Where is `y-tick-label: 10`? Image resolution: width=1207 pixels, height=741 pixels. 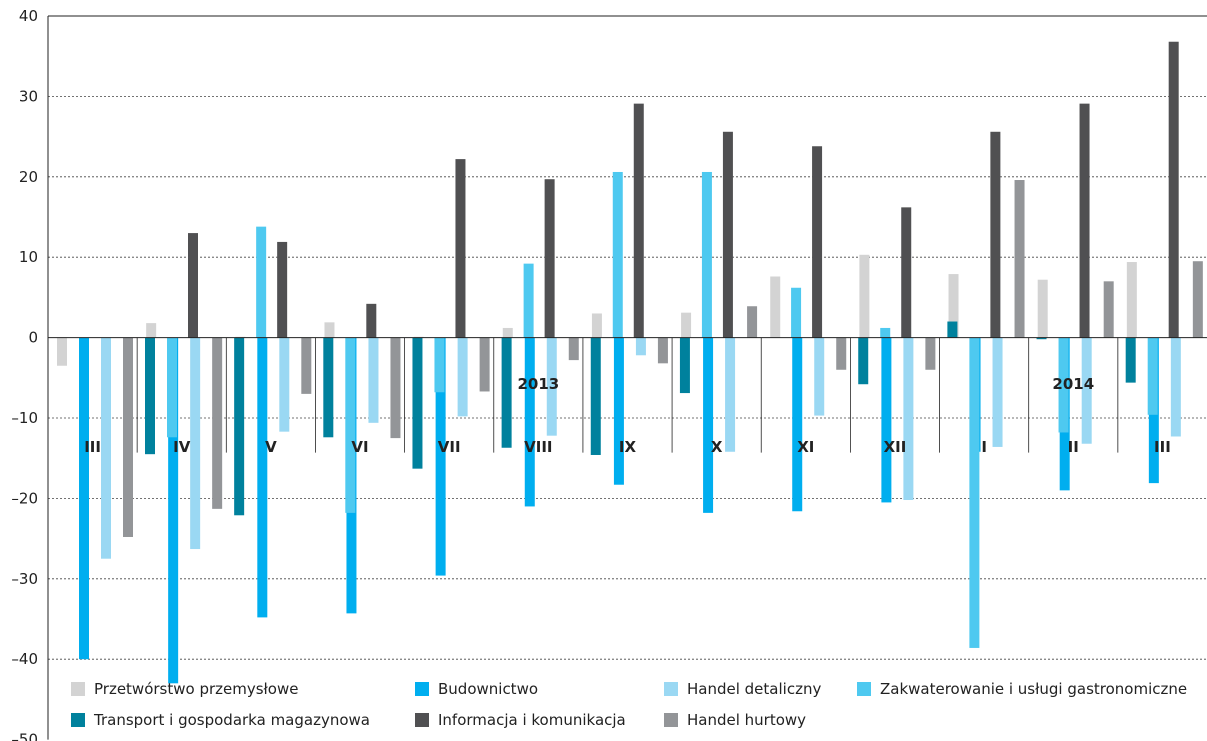
y-tick-label: 10 is located at coordinates (28, 257).